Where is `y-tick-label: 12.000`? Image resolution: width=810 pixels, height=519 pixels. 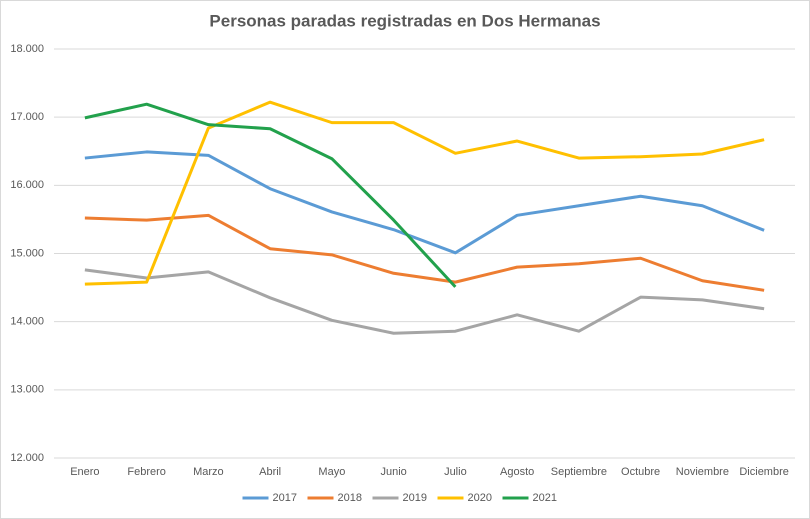
y-tick-label: 12.000 is located at coordinates (27, 458).